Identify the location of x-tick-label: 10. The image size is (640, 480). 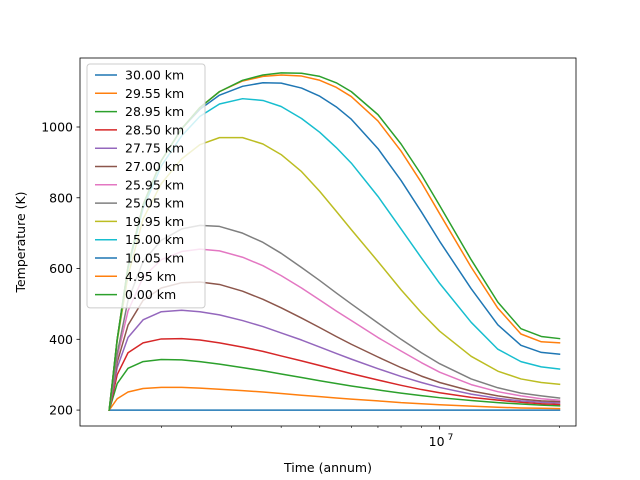
(437, 441).